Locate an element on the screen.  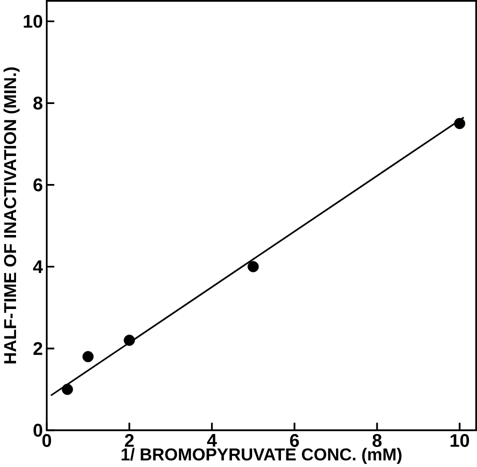
x-tick-label: 10 is located at coordinates (460, 440).